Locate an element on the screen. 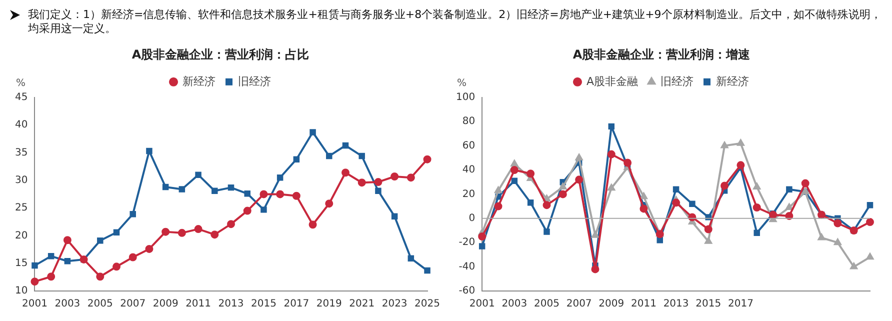 This screenshot has width=892, height=321. y-tick-label: 35 is located at coordinates (21, 152).